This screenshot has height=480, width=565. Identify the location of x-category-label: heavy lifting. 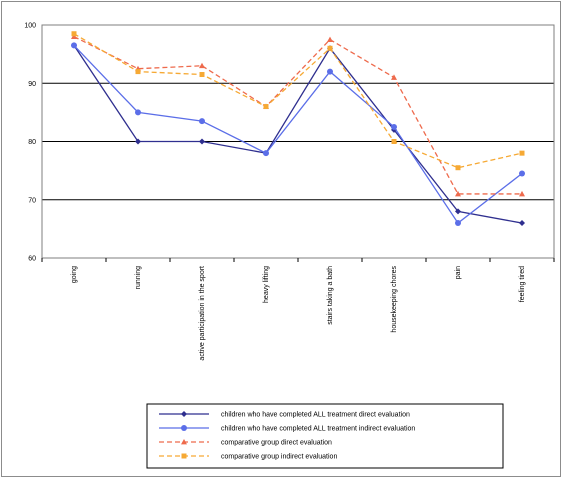
(266, 284).